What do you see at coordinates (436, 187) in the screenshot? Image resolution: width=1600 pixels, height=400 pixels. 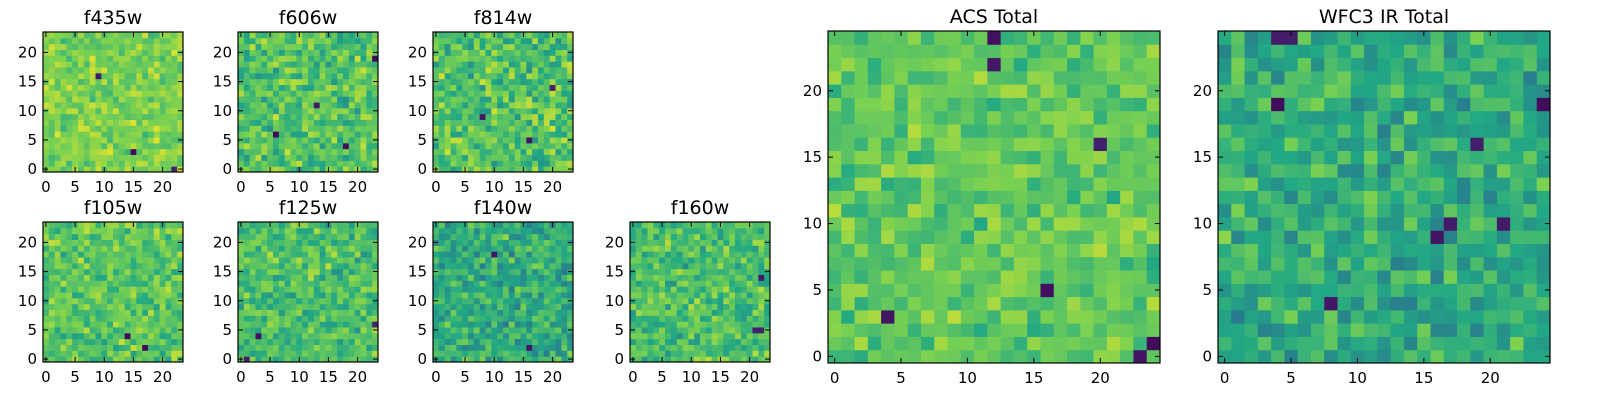 I see `x-tick-label: 0` at bounding box center [436, 187].